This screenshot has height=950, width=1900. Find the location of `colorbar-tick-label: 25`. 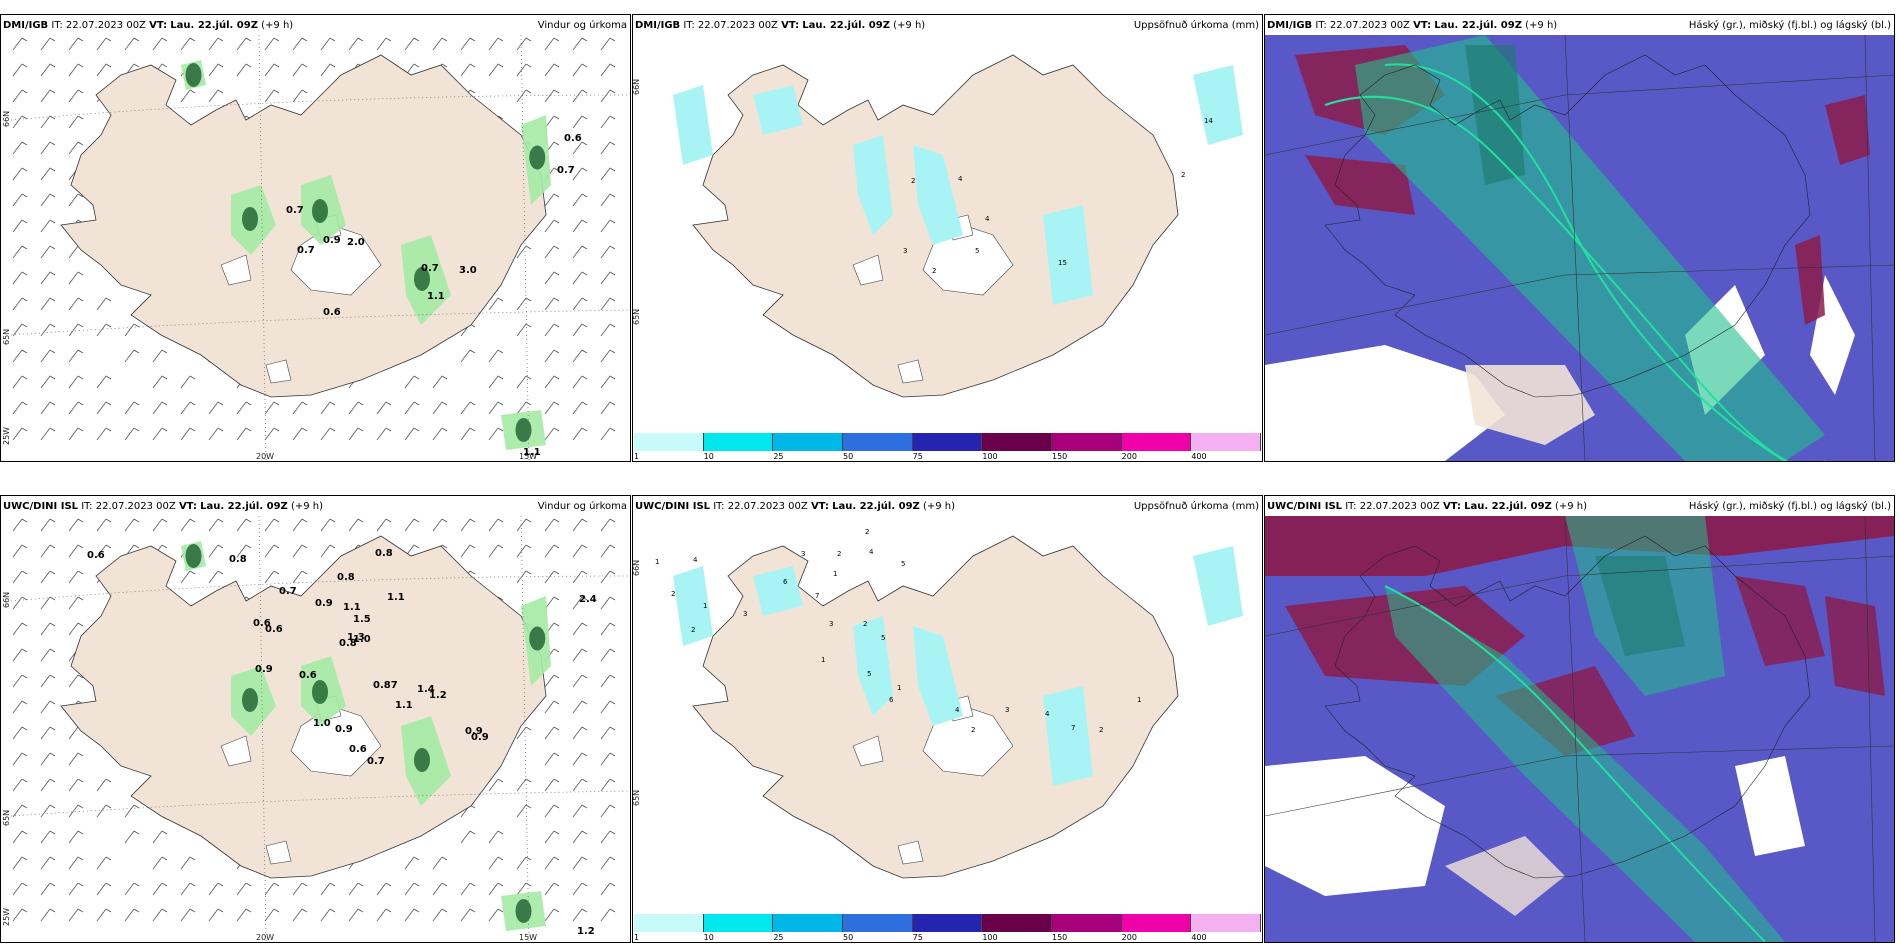

colorbar-tick-label: 25 is located at coordinates (778, 456).